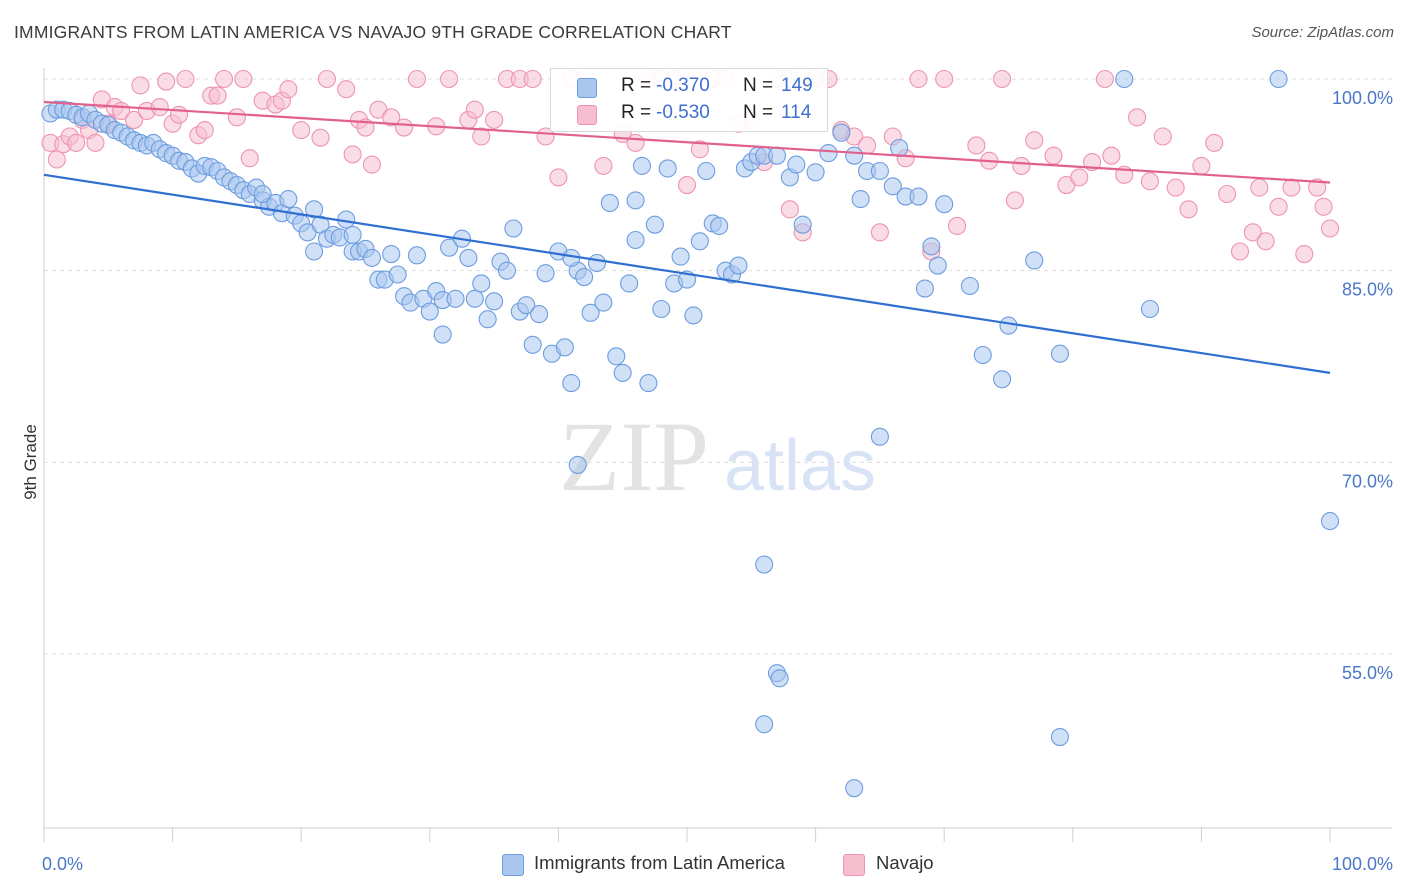  What do you see at coordinates (1322, 32) in the screenshot?
I see `source-label: Source: ZipAtlas.com` at bounding box center [1322, 32].